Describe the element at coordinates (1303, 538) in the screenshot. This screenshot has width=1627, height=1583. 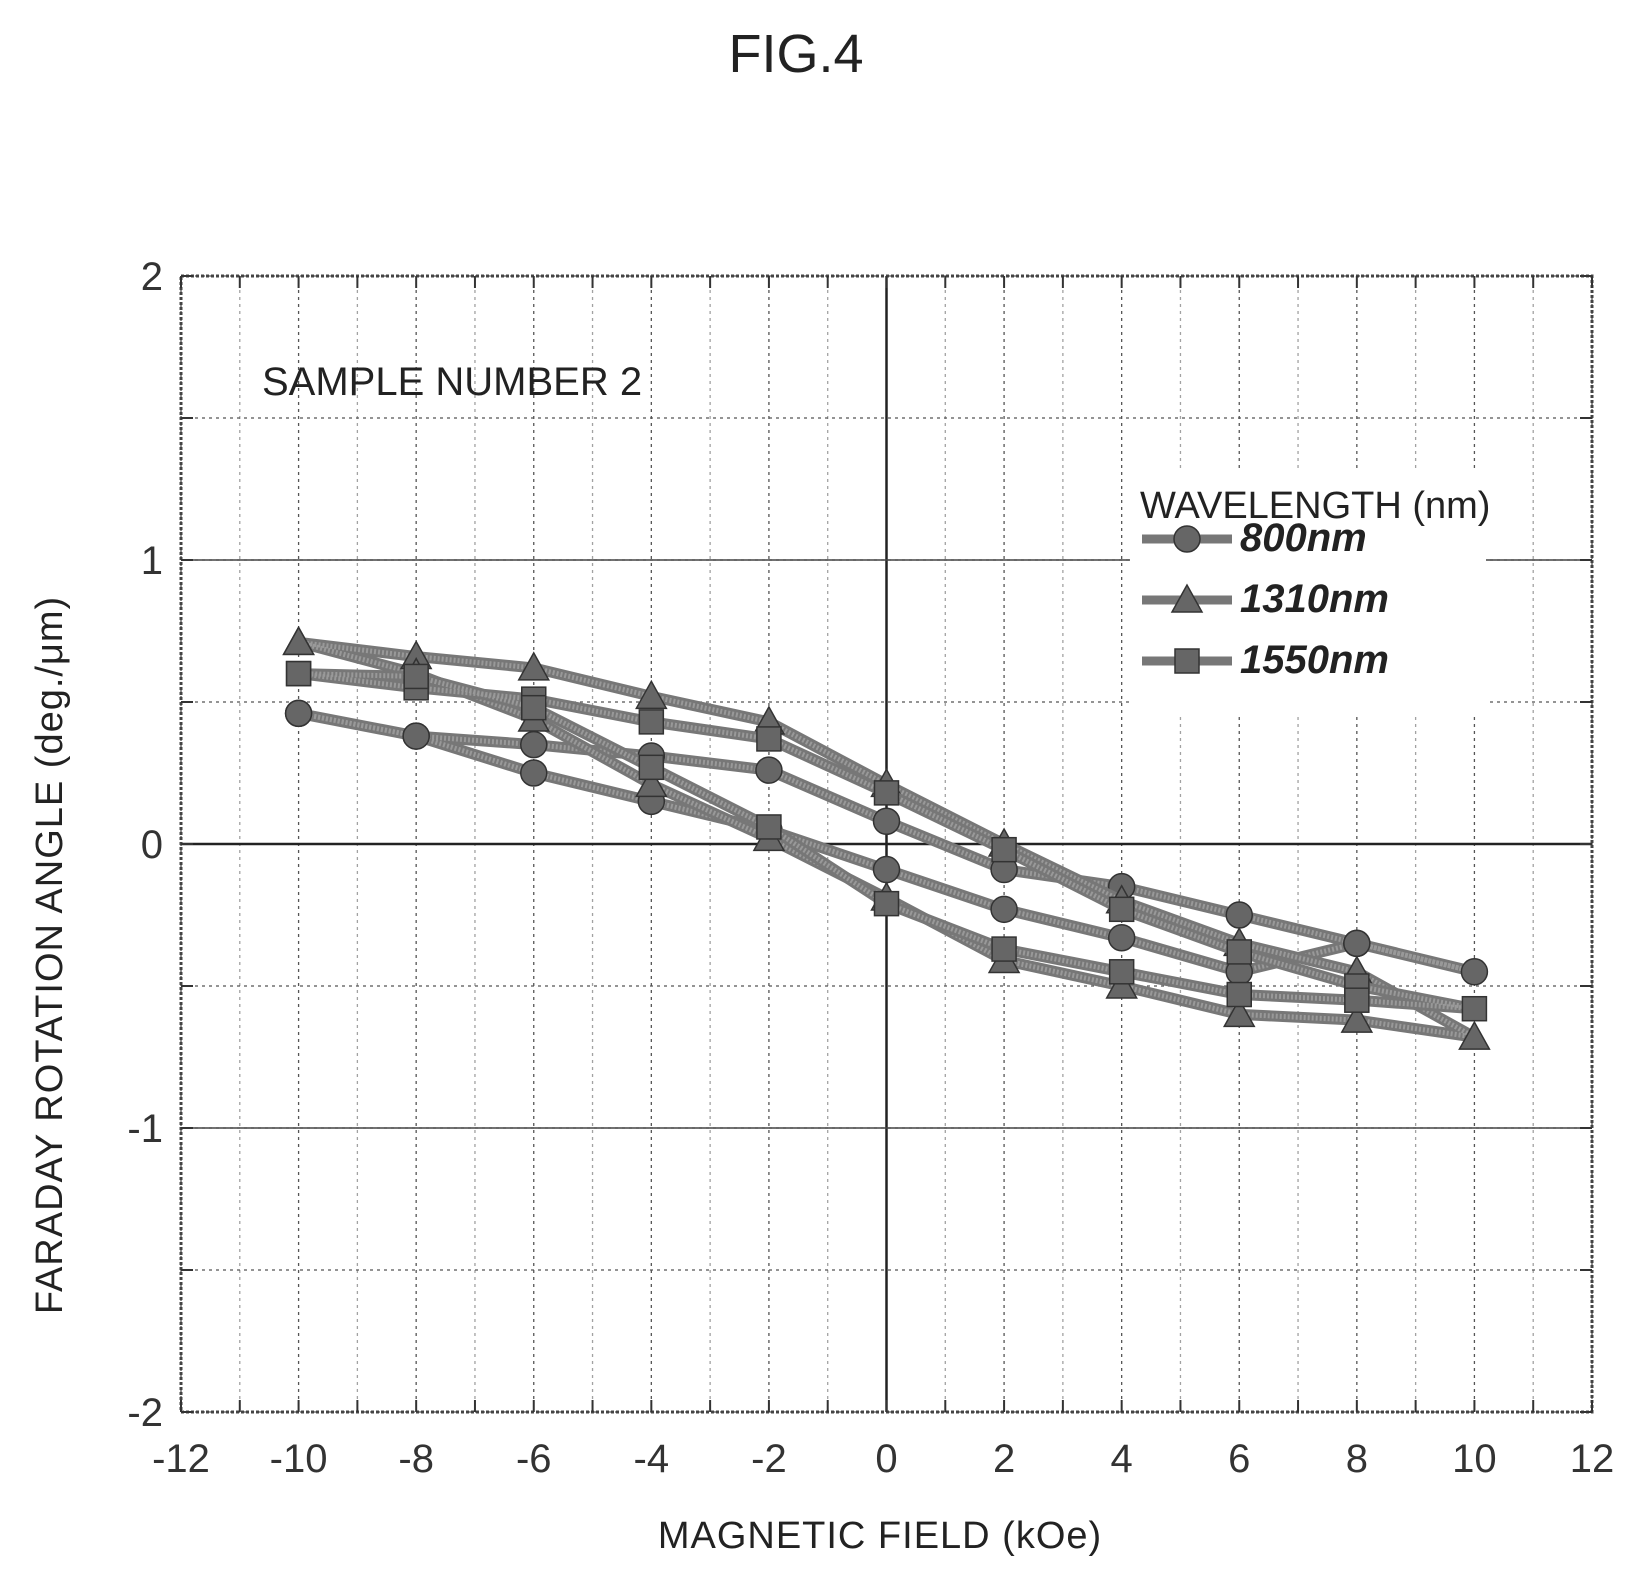
I see `legend-label-800nm: 800nm` at that location.